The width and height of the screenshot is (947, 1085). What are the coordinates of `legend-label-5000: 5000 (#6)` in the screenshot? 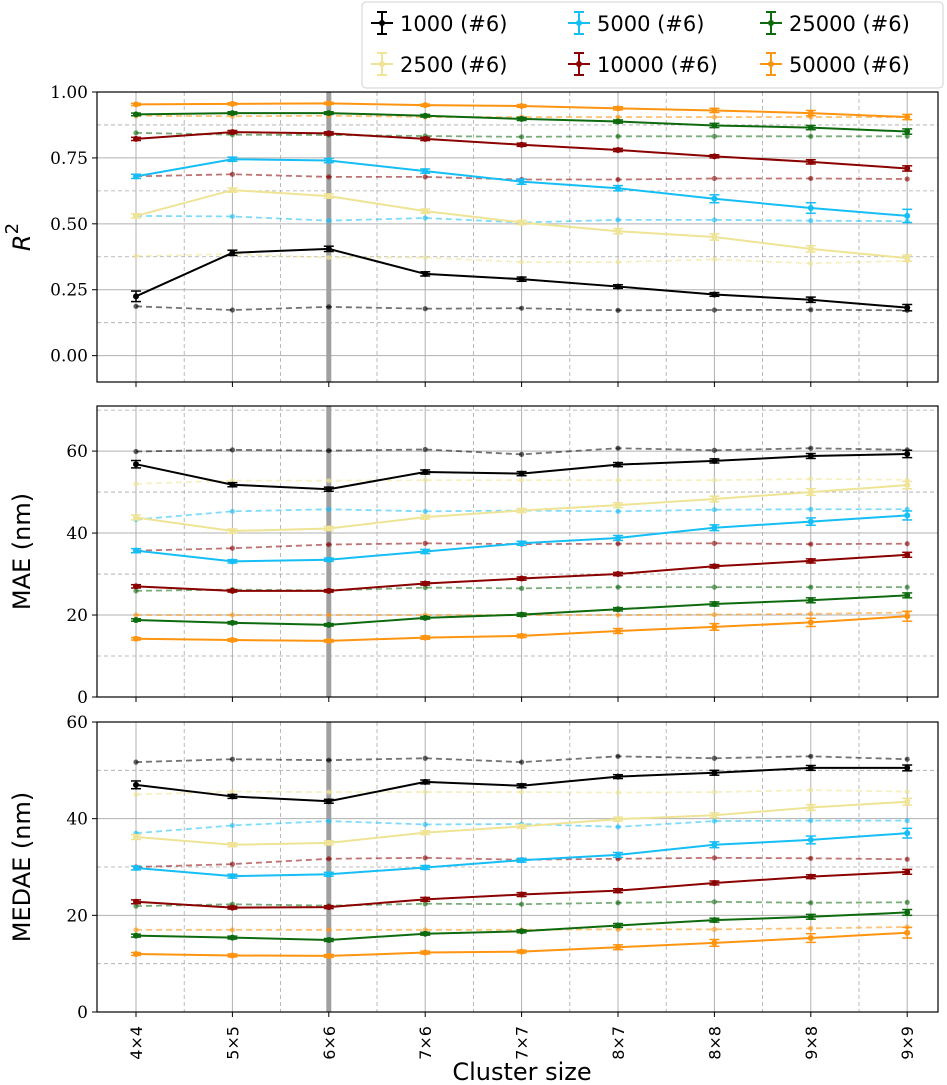 It's located at (650, 24).